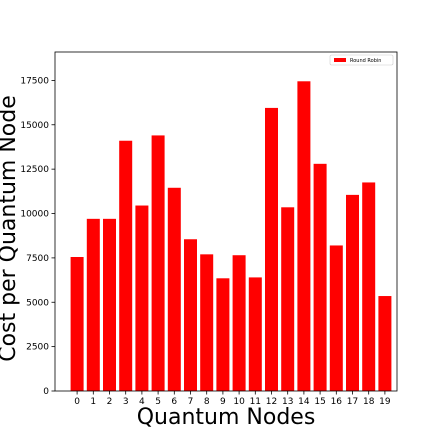  Describe the element at coordinates (110, 402) in the screenshot. I see `x-tick-label: 2` at that location.